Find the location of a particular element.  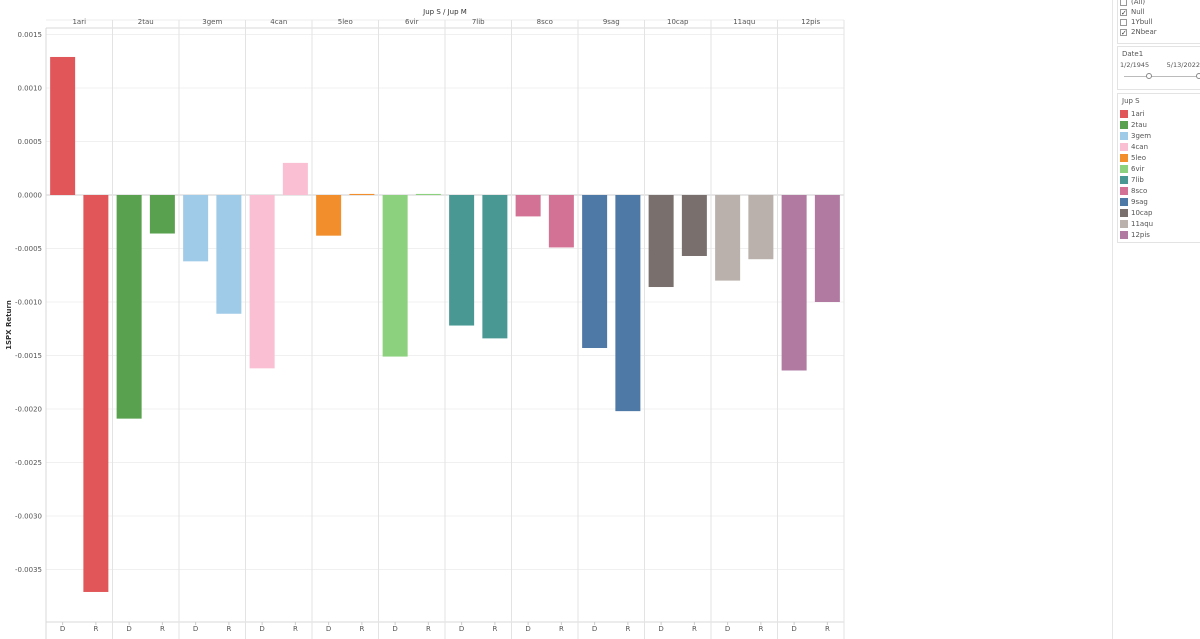

date-range-values: 1/2/1945 5/13/2022 is located at coordinates (1159, 65).